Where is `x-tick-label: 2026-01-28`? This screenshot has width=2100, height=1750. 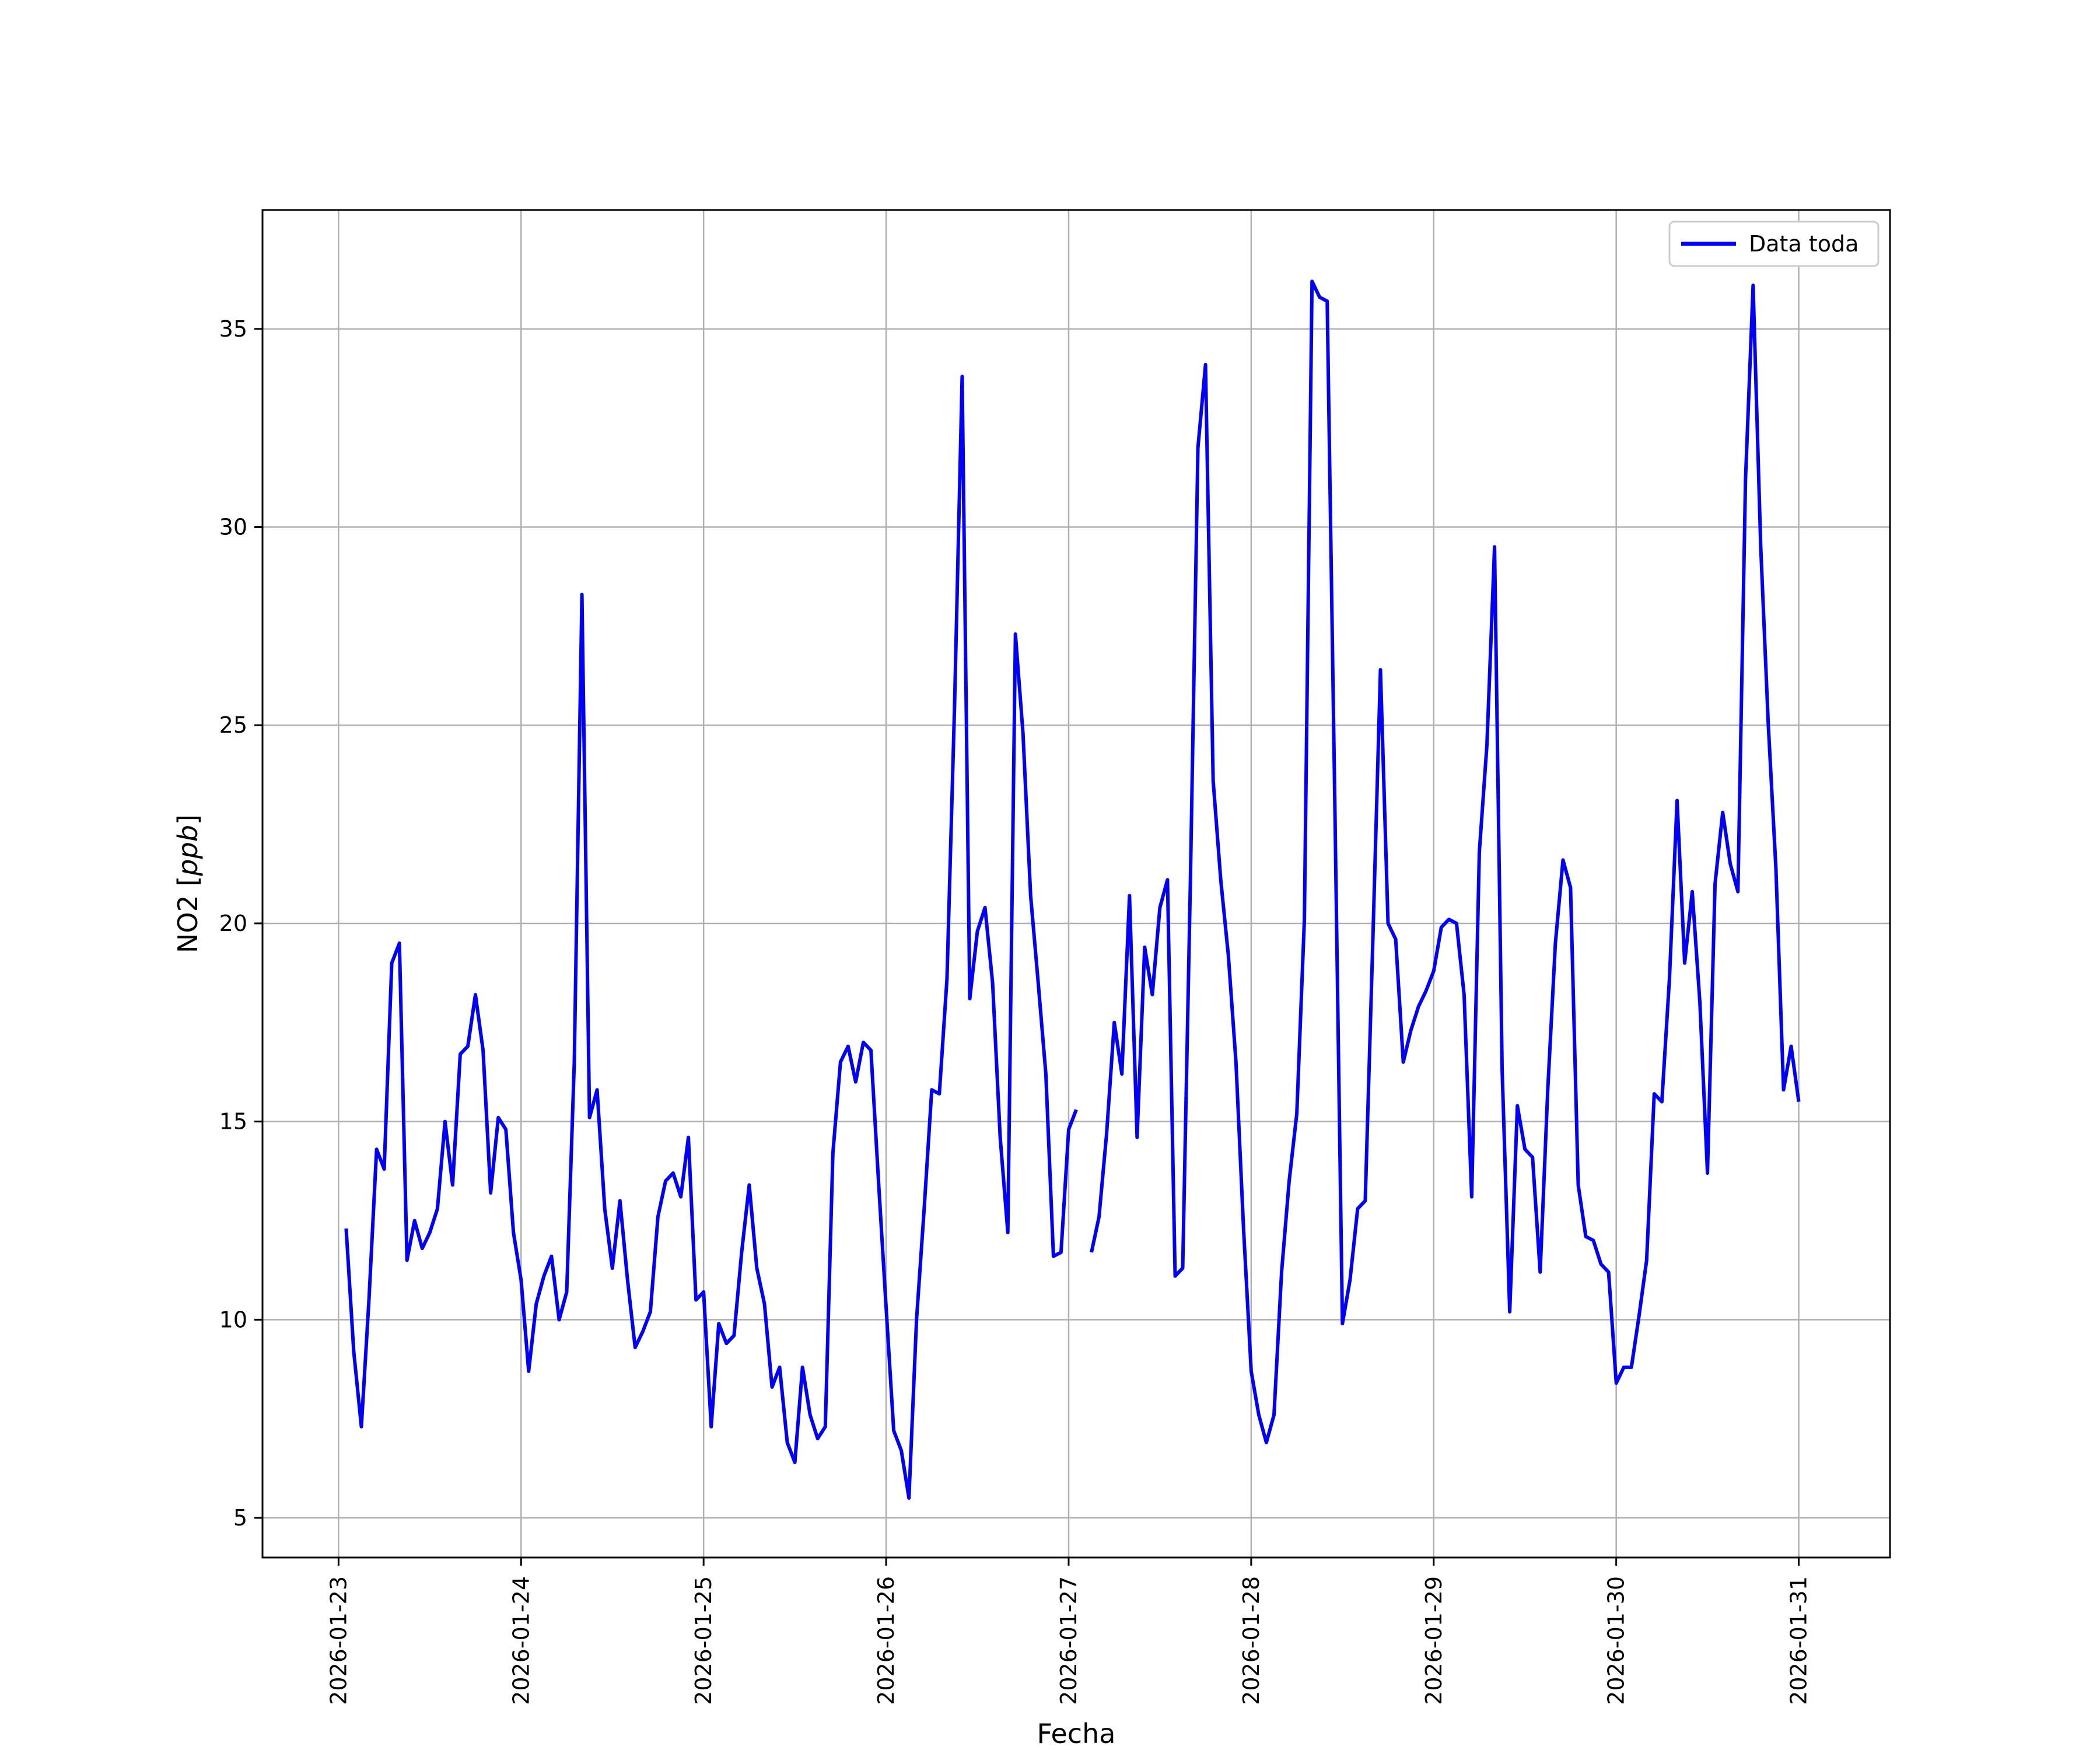
x-tick-label: 2026-01-28 is located at coordinates (1251, 1640).